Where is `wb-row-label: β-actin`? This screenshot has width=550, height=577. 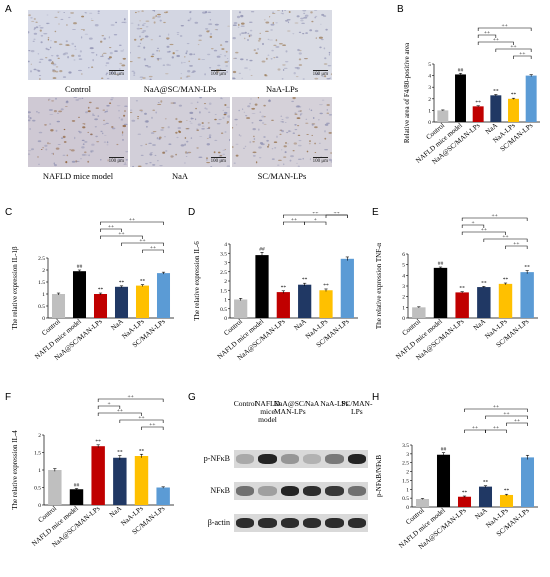
wb-row-label: β-actin is located at coordinates (218, 522).